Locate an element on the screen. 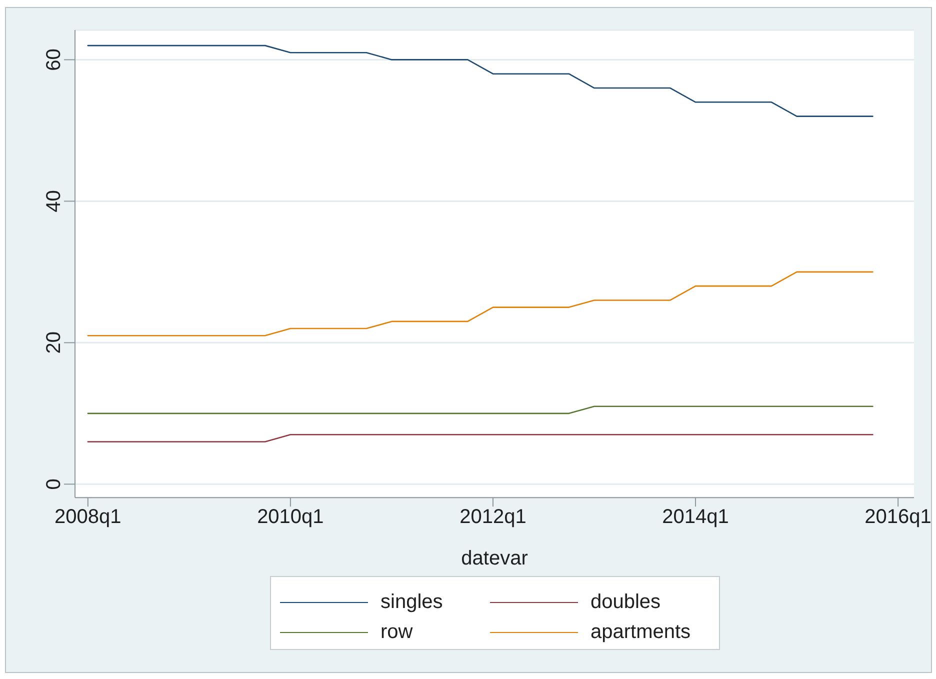 The width and height of the screenshot is (936, 679). y-tick-label: 0 is located at coordinates (54, 484).